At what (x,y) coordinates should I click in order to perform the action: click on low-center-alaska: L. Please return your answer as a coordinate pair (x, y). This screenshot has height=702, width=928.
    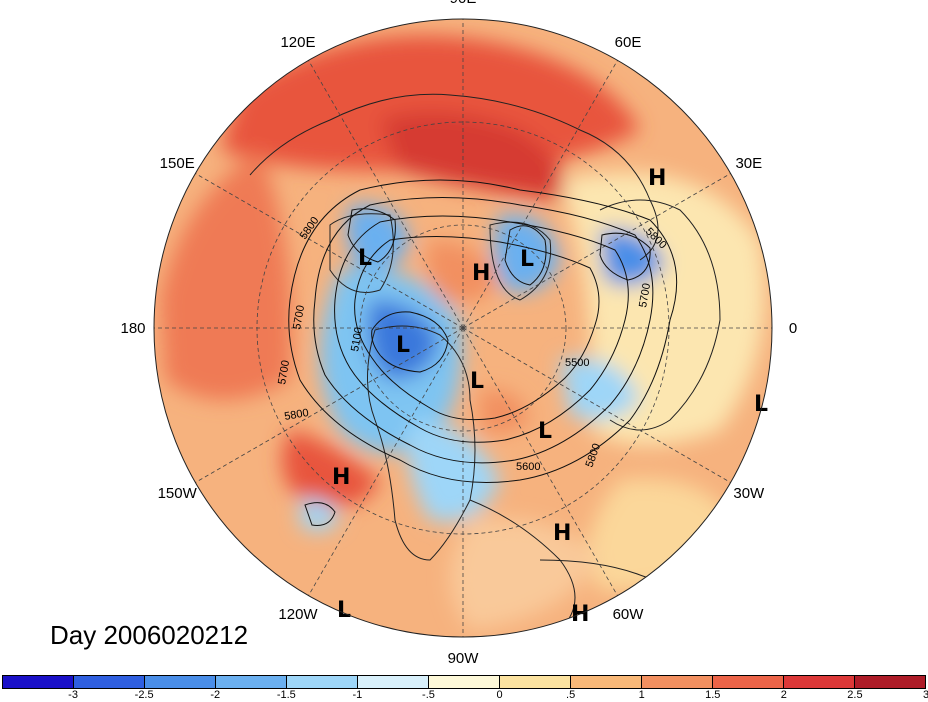
    Looking at the image, I should click on (403, 345).